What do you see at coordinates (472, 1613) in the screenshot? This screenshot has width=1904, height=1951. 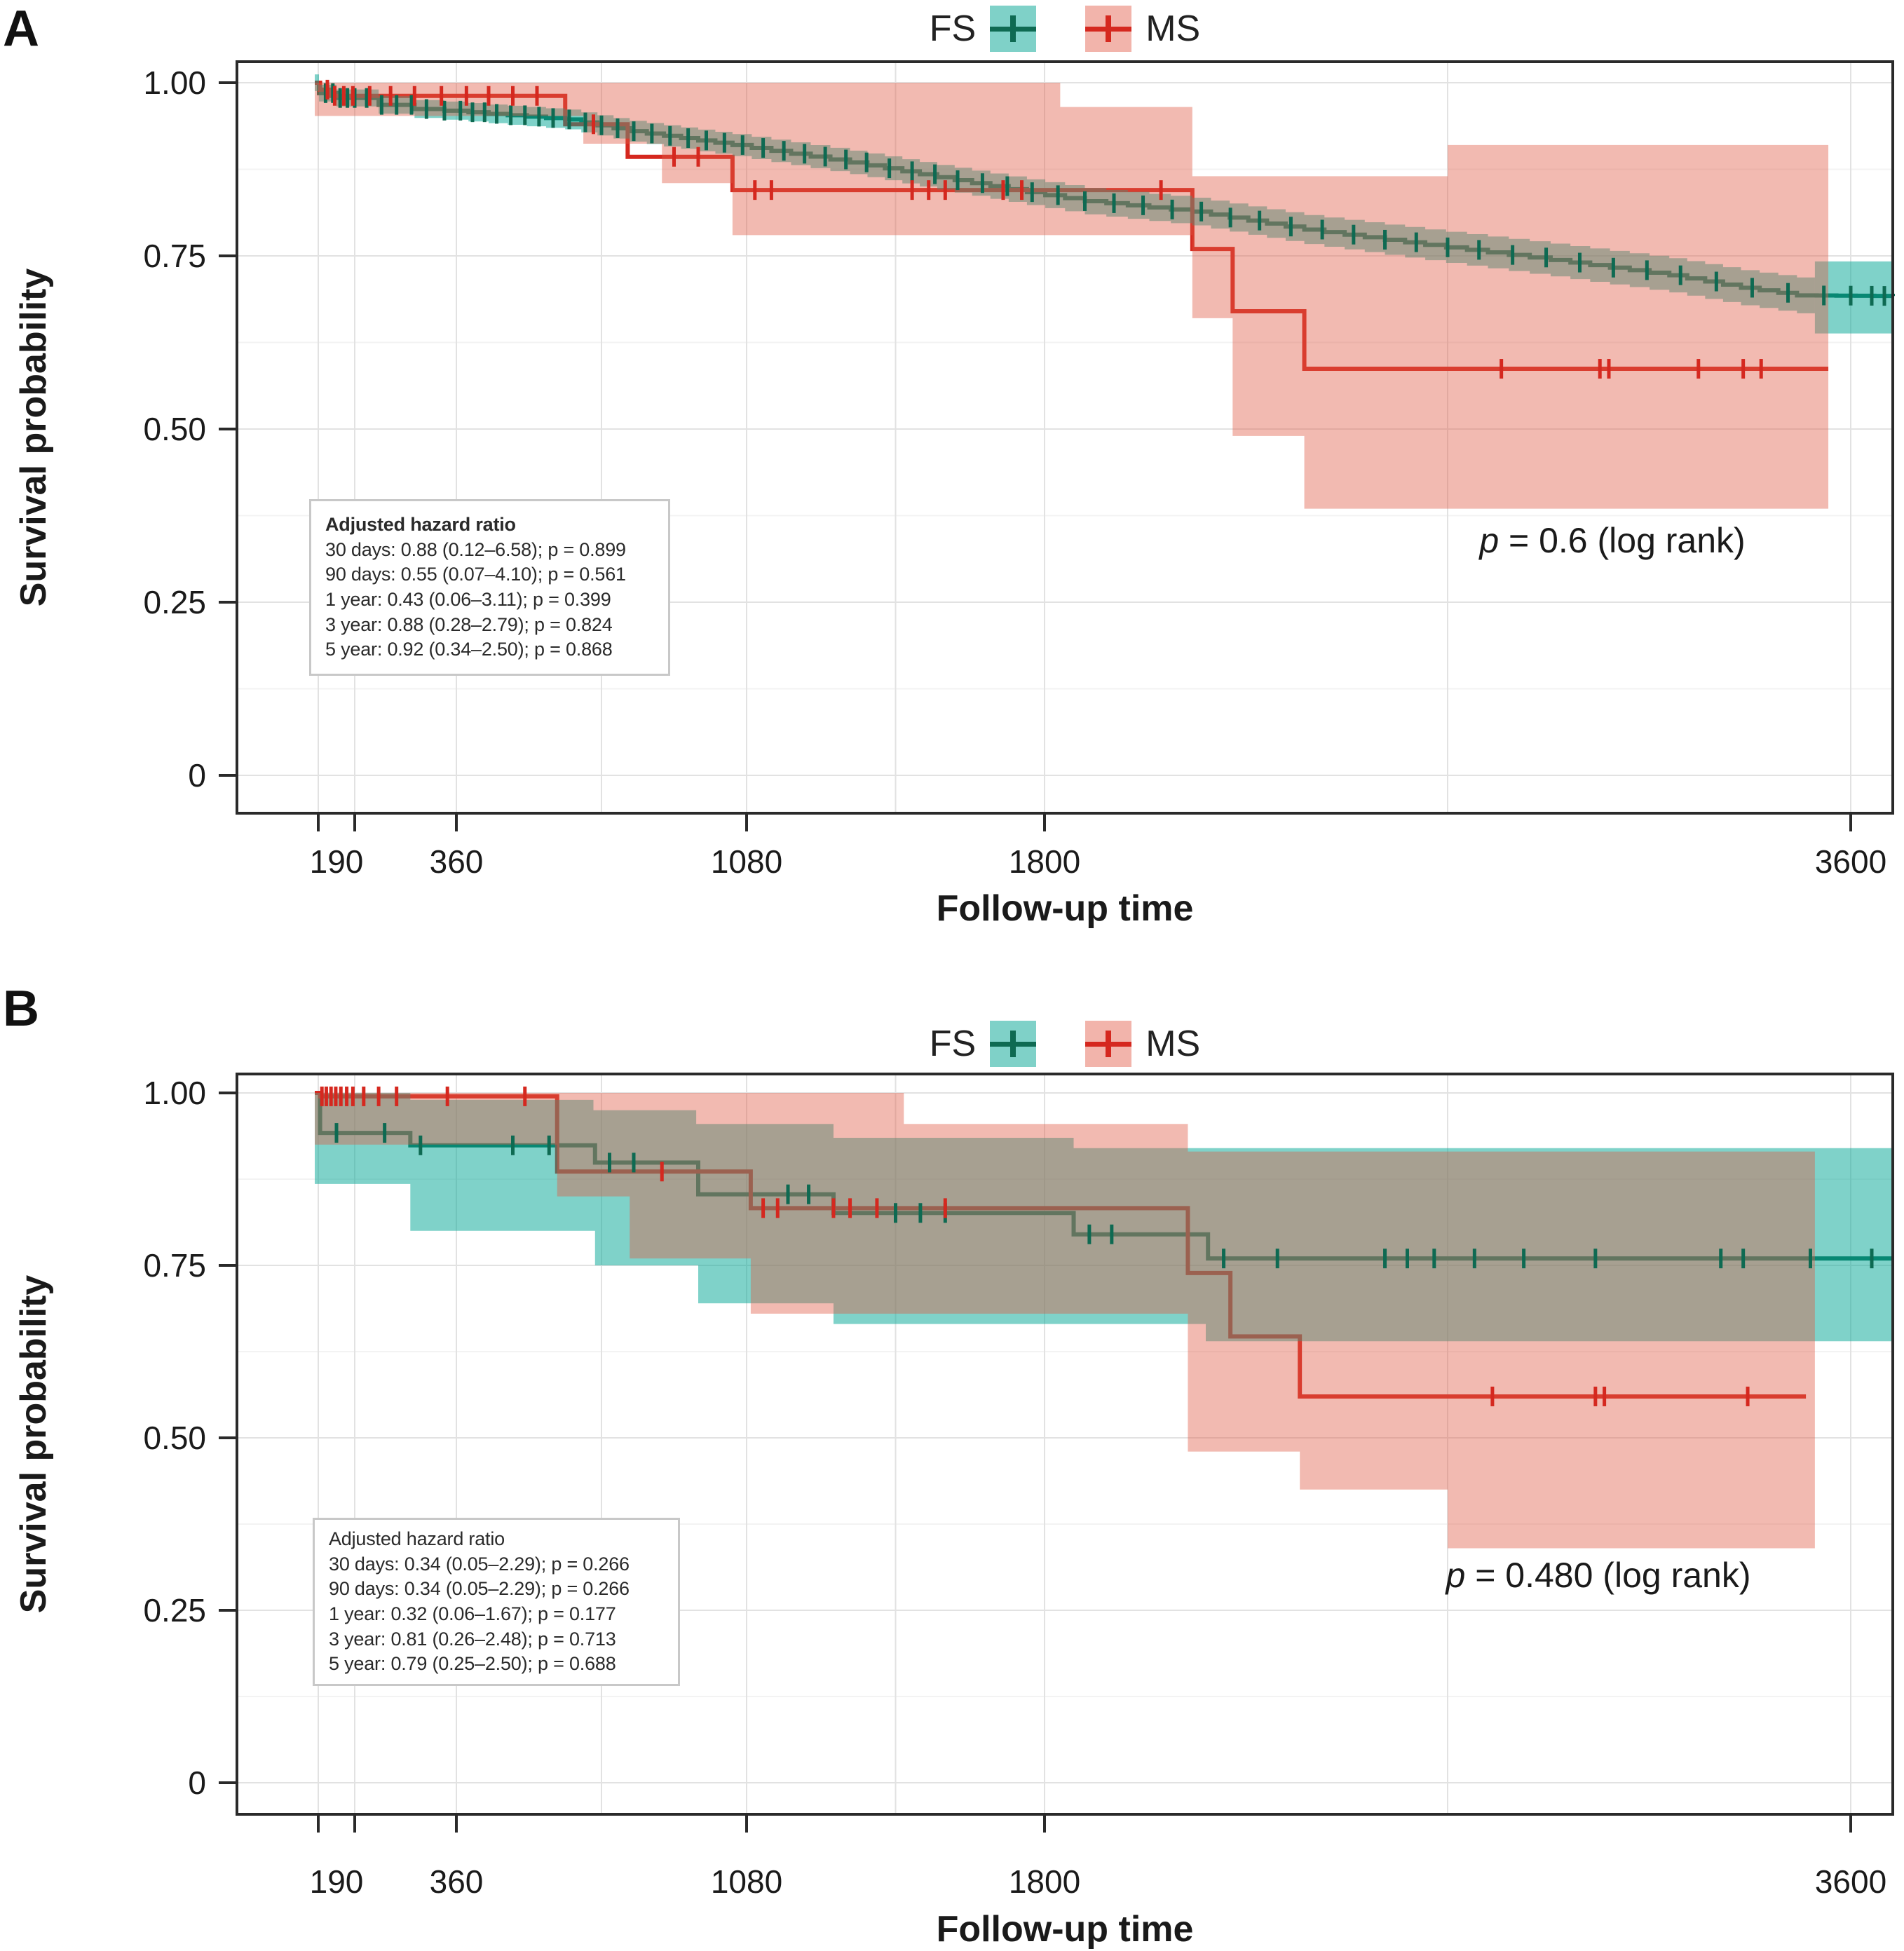 I see `hazard-box-line: 1 year: 0.32 (0.06–1.67); p = 0.177` at bounding box center [472, 1613].